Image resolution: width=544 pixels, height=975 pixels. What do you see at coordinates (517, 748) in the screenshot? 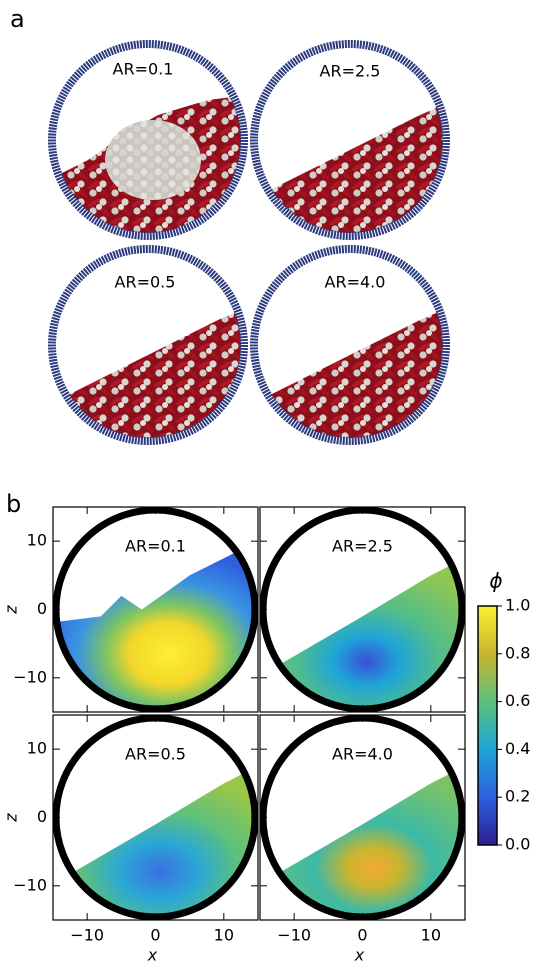
I see `colorbar-tick-label: 0.4` at bounding box center [517, 748].